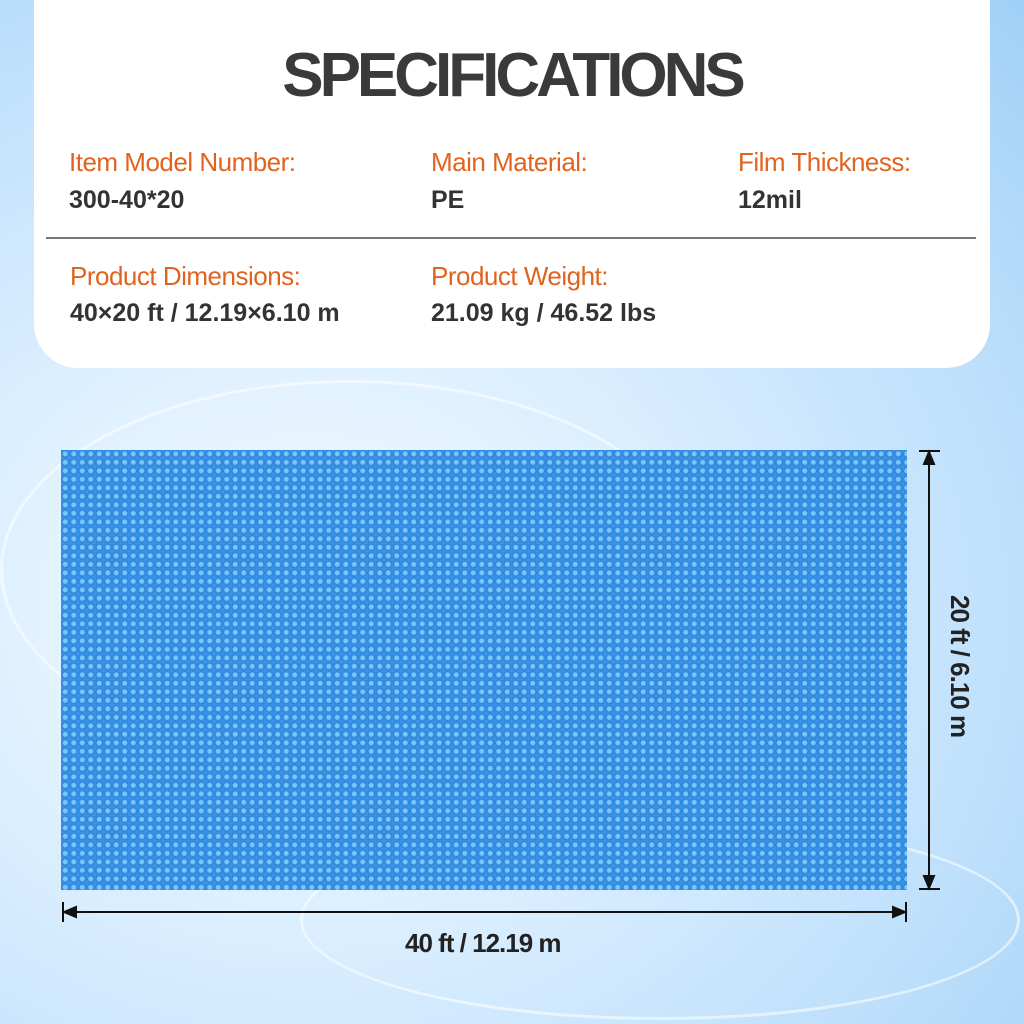  What do you see at coordinates (544, 313) in the screenshot?
I see `spec-value-weight: 21.09 kg / 46.52 lbs` at bounding box center [544, 313].